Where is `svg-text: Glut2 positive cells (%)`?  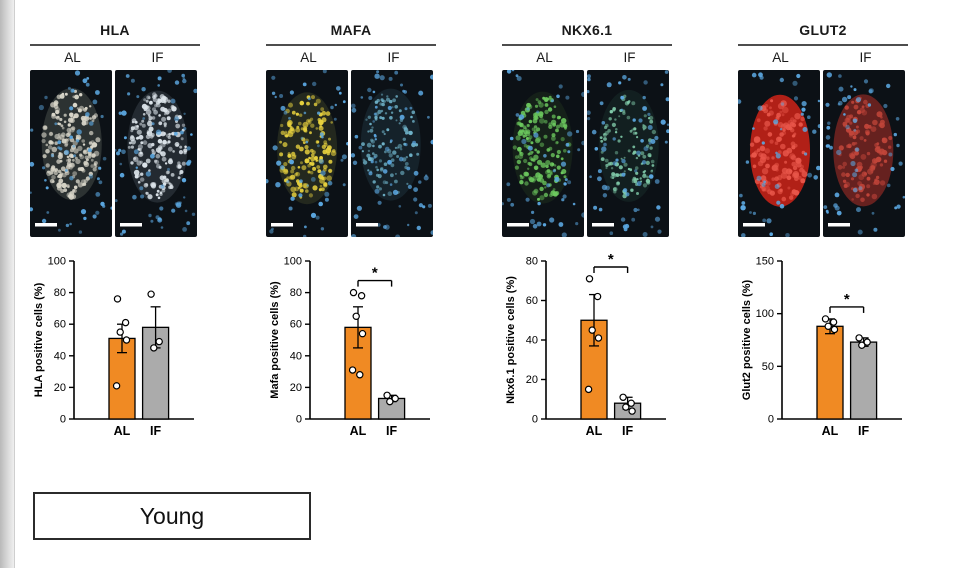 svg-text: Glut2 positive cells (%) is located at coordinates (747, 339).